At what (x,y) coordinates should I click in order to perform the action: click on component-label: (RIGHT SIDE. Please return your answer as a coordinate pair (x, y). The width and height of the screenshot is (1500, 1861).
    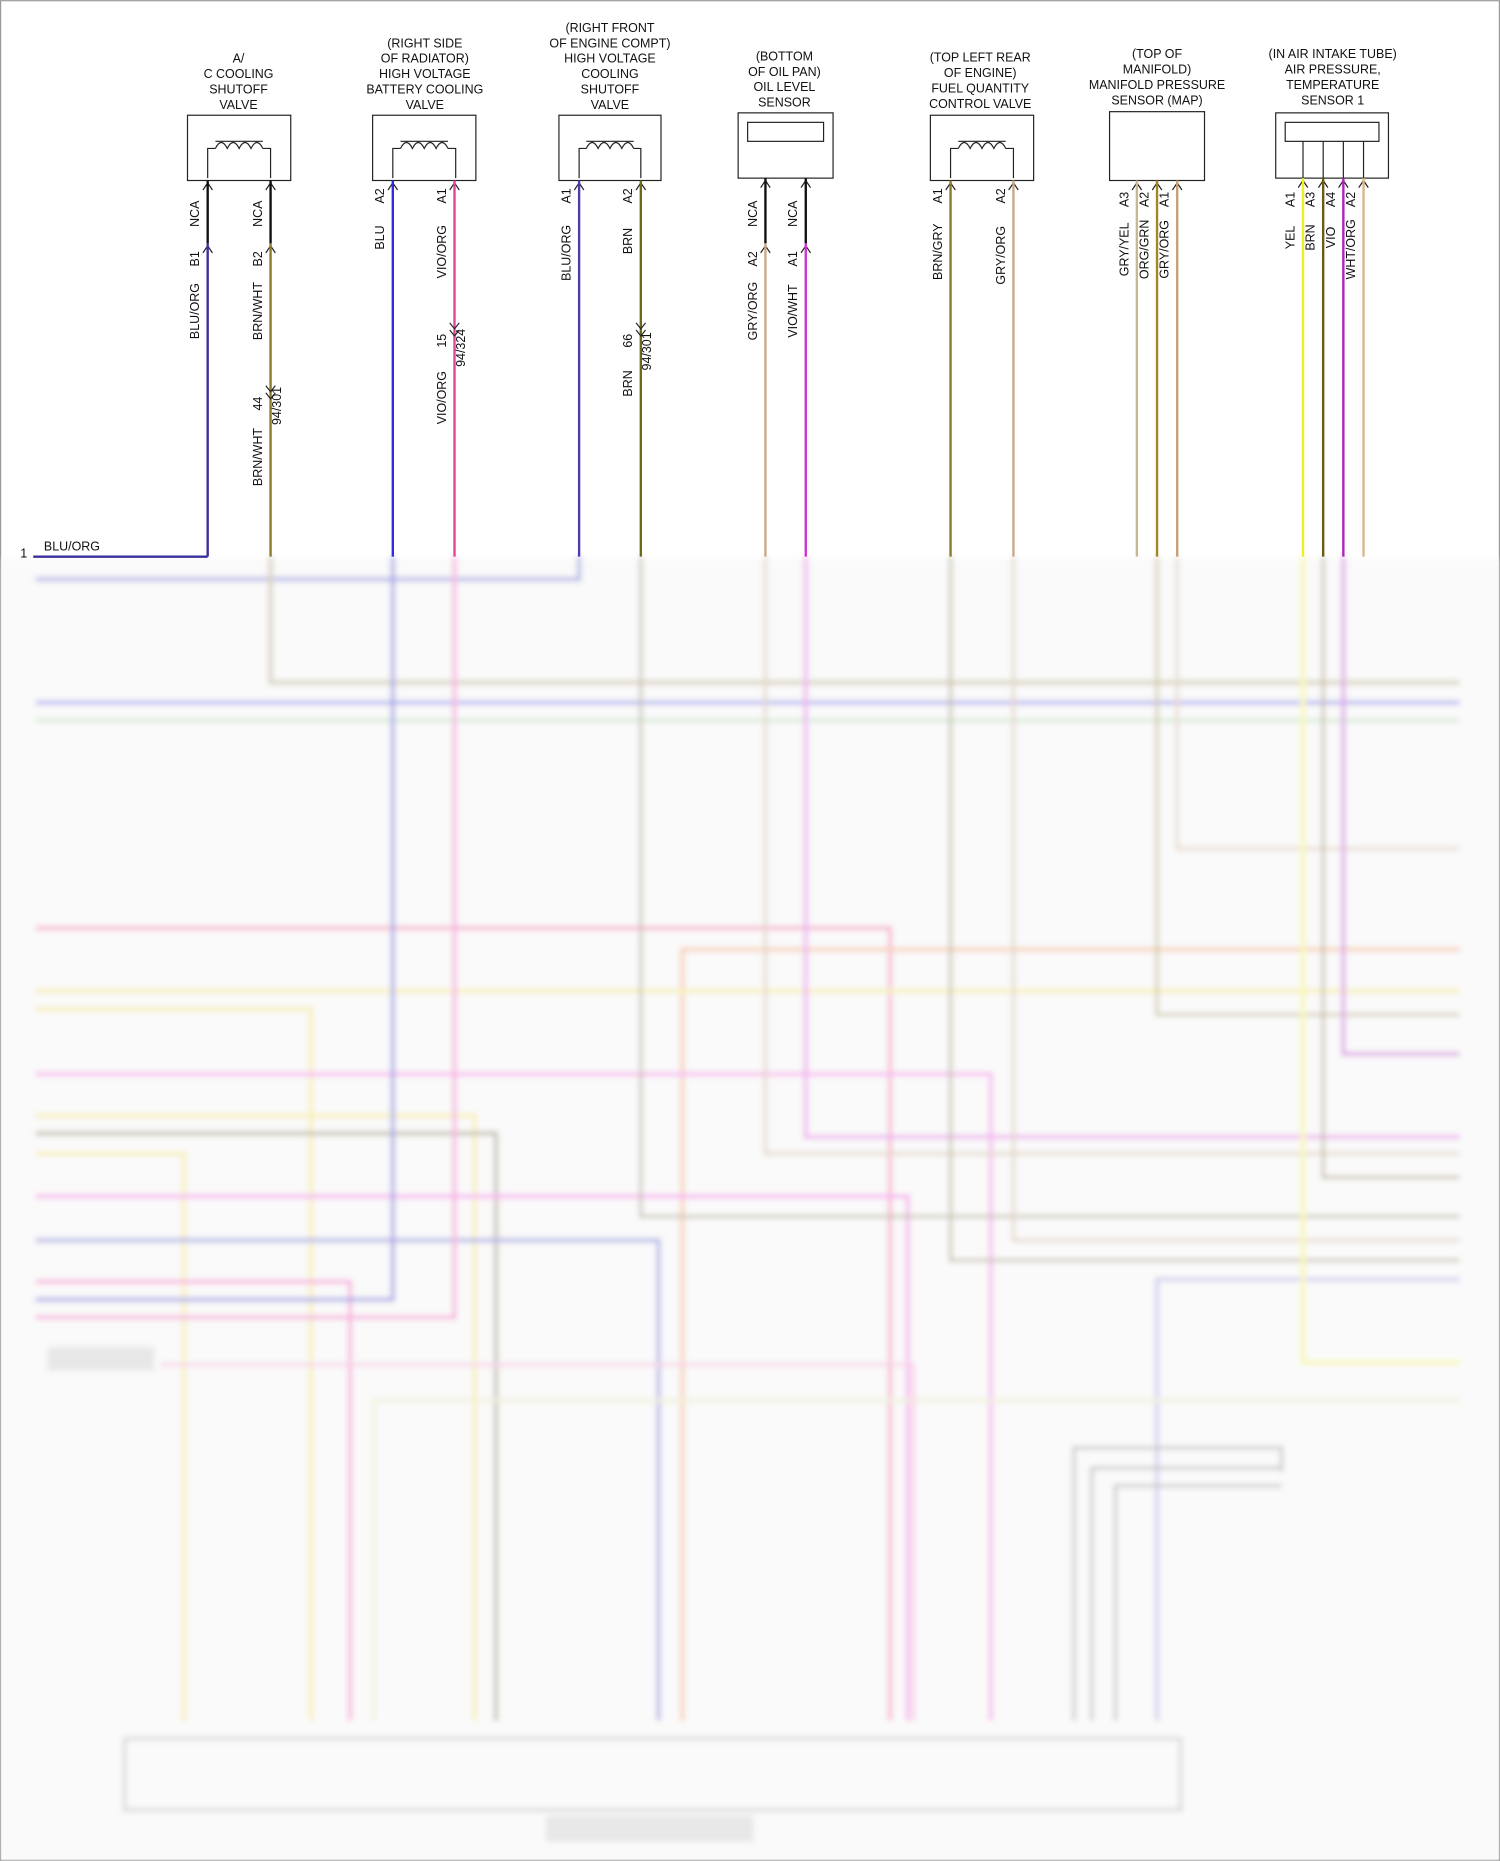
    Looking at the image, I should click on (424, 43).